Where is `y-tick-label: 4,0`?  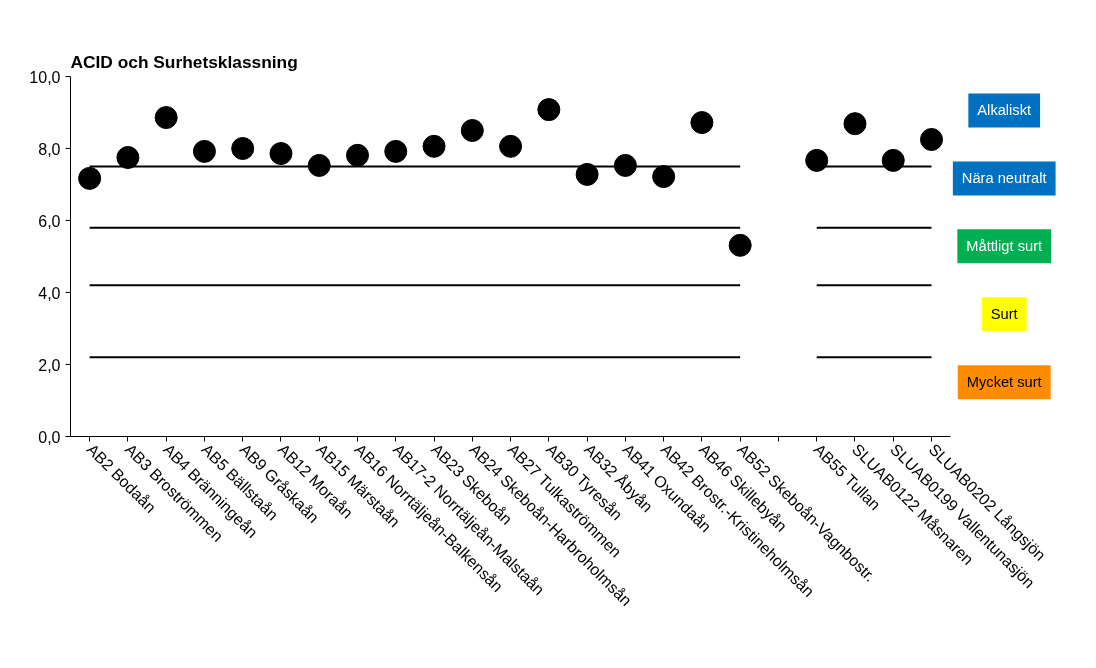
y-tick-label: 4,0 is located at coordinates (49, 293).